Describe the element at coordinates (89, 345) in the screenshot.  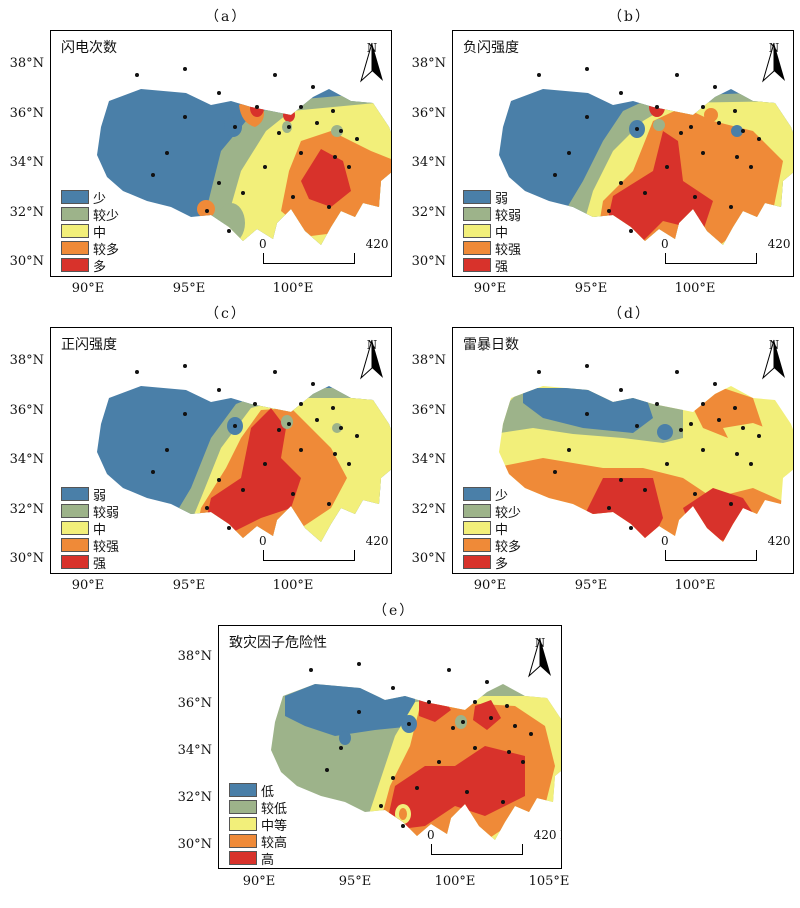
I see `map-title-c: 正闪强度` at that location.